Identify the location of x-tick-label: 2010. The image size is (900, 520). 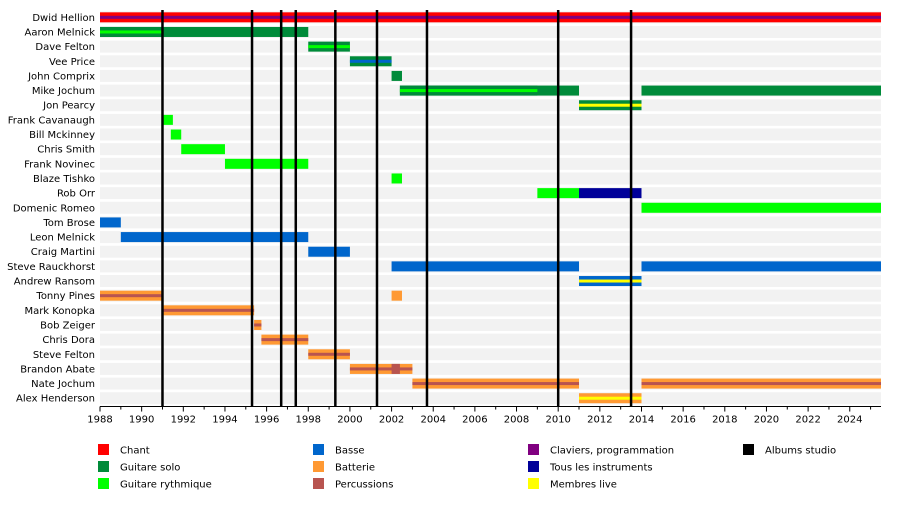
(557, 420).